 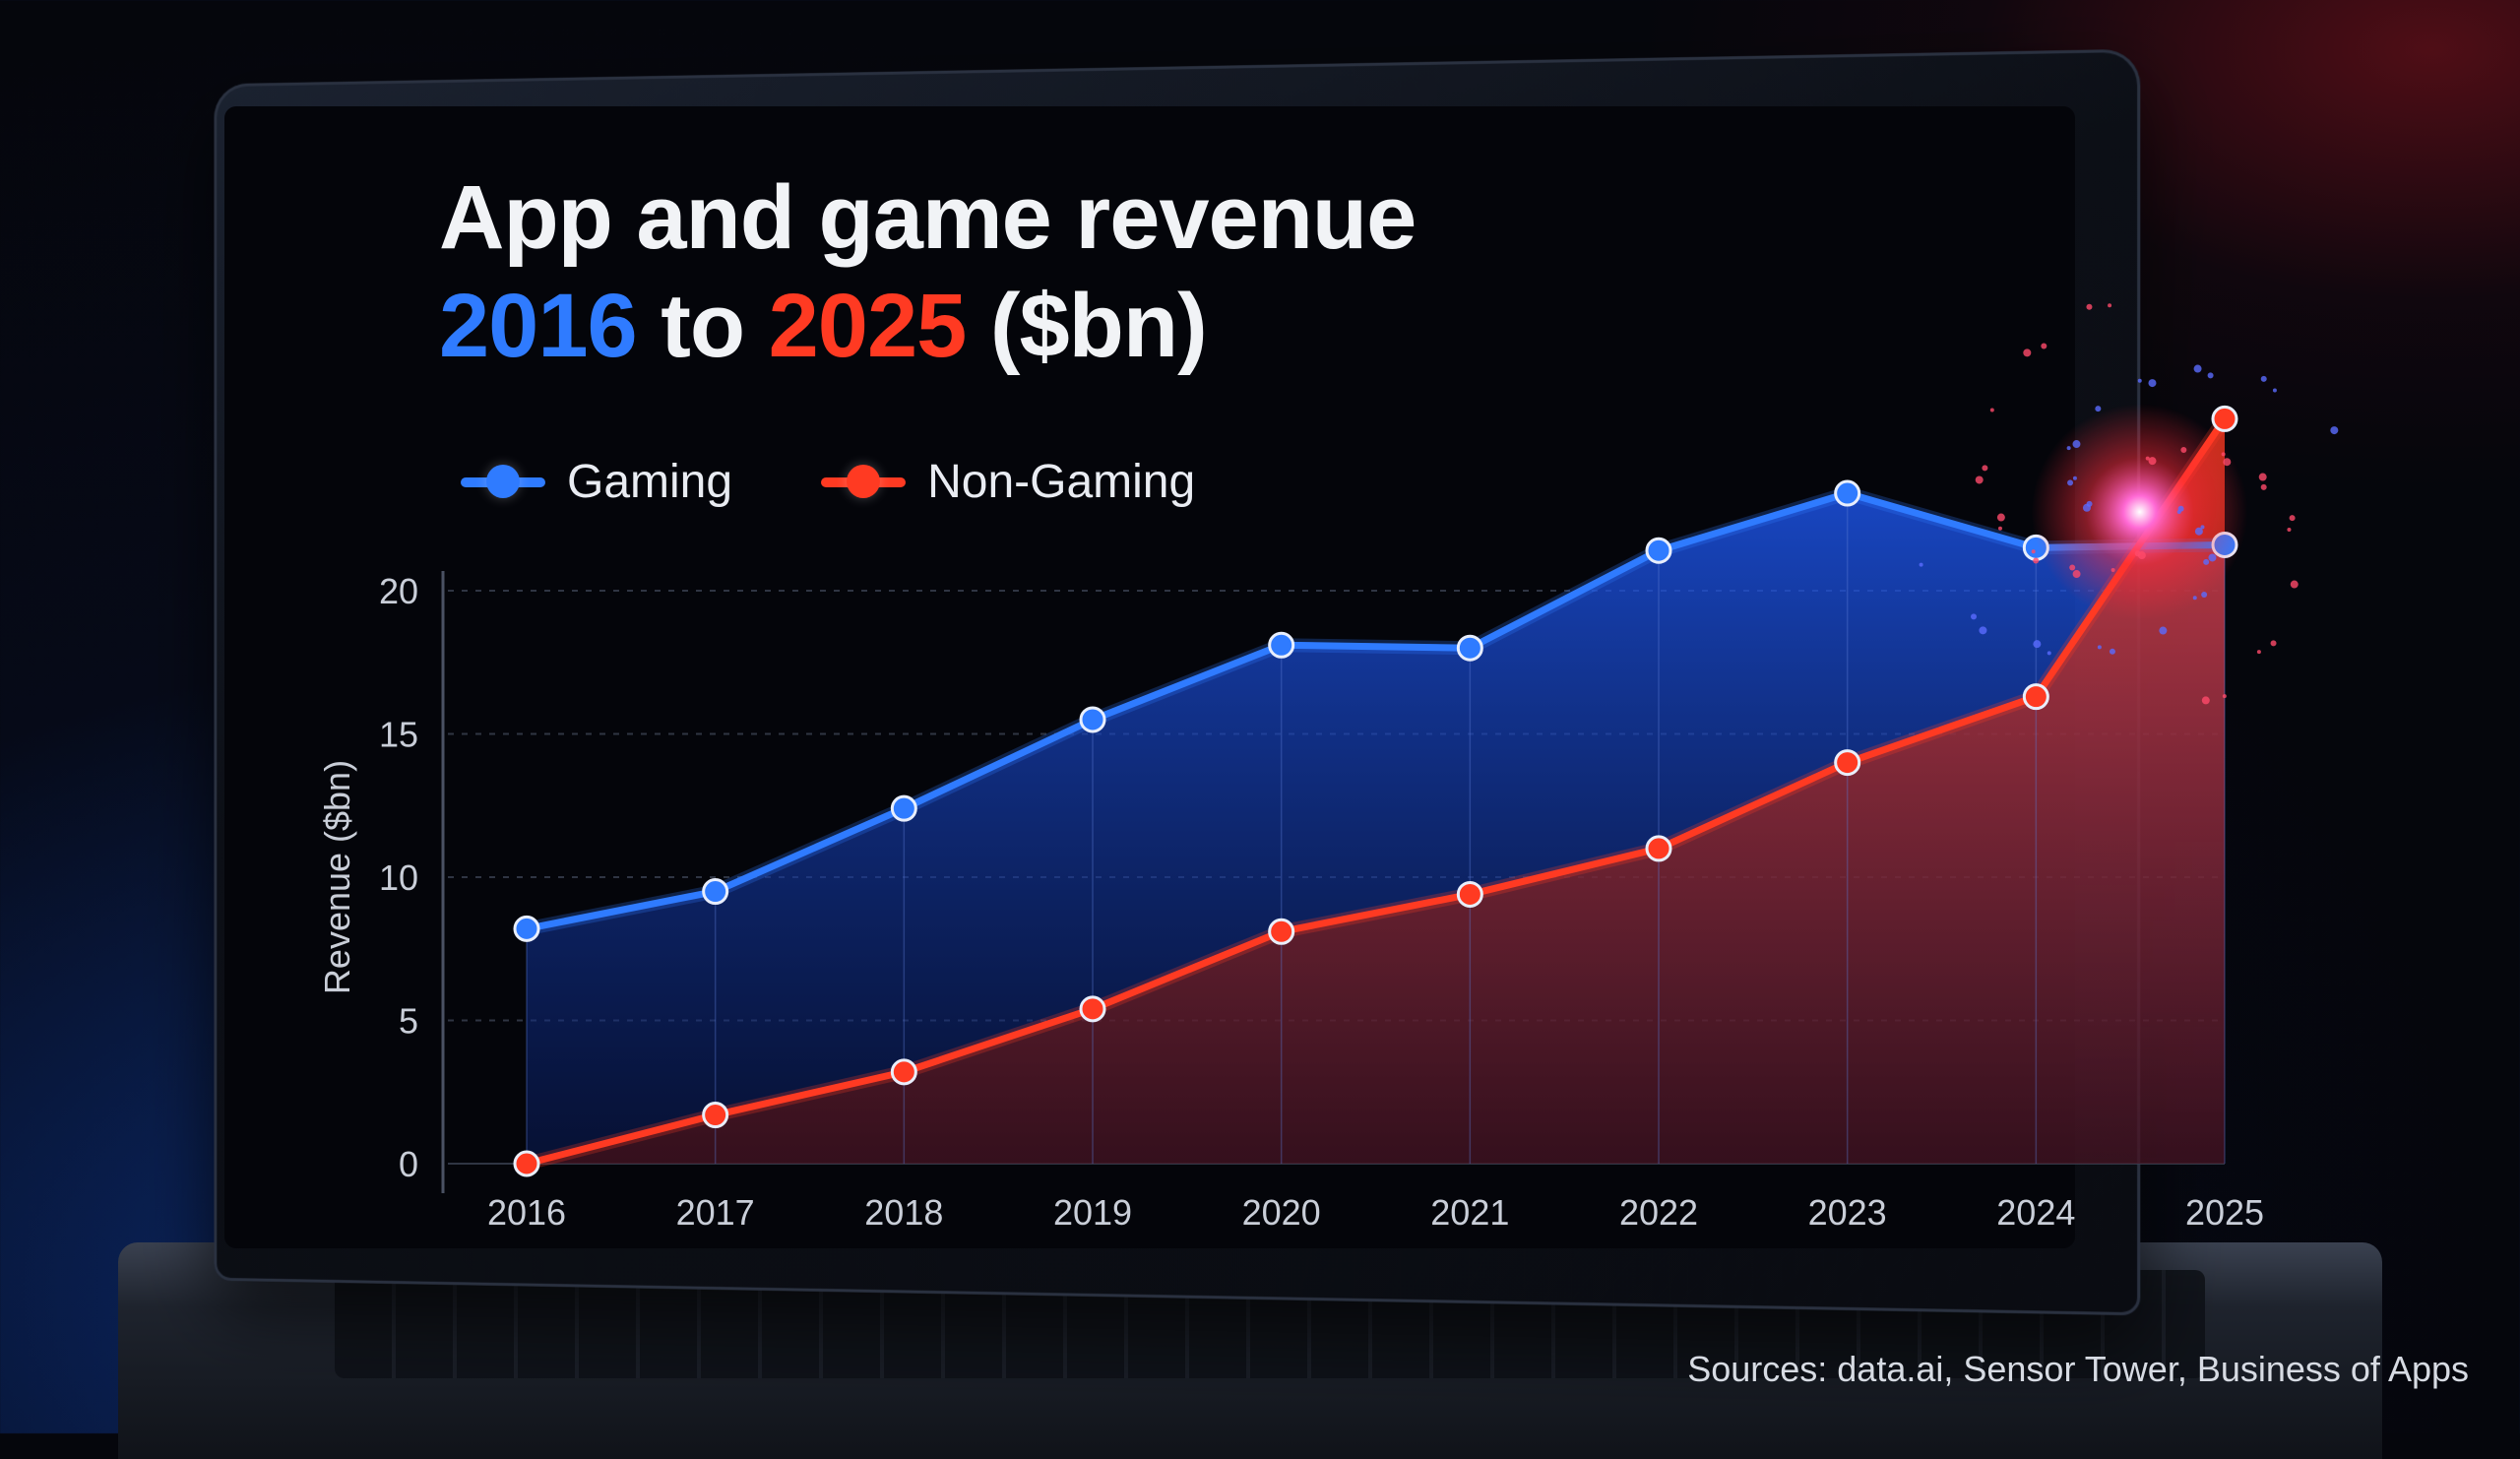 What do you see at coordinates (1061, 482) in the screenshot?
I see `legend-label-non-gaming: Non-Gaming` at bounding box center [1061, 482].